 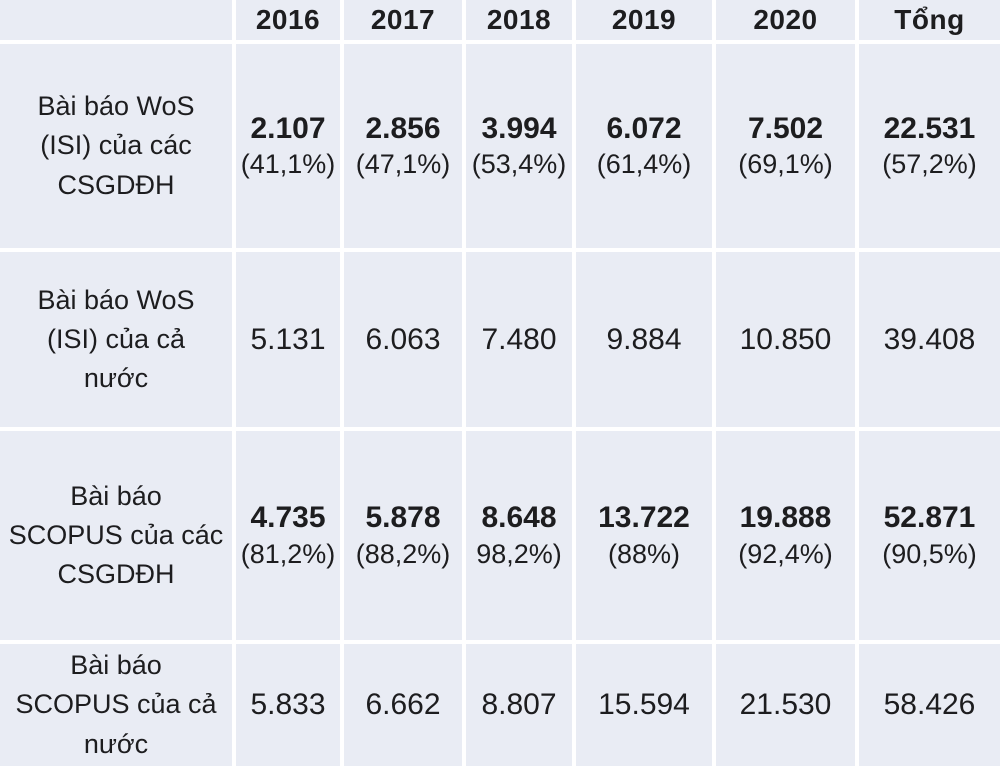 I want to click on table-cell: 7.480, so click(x=519, y=339).